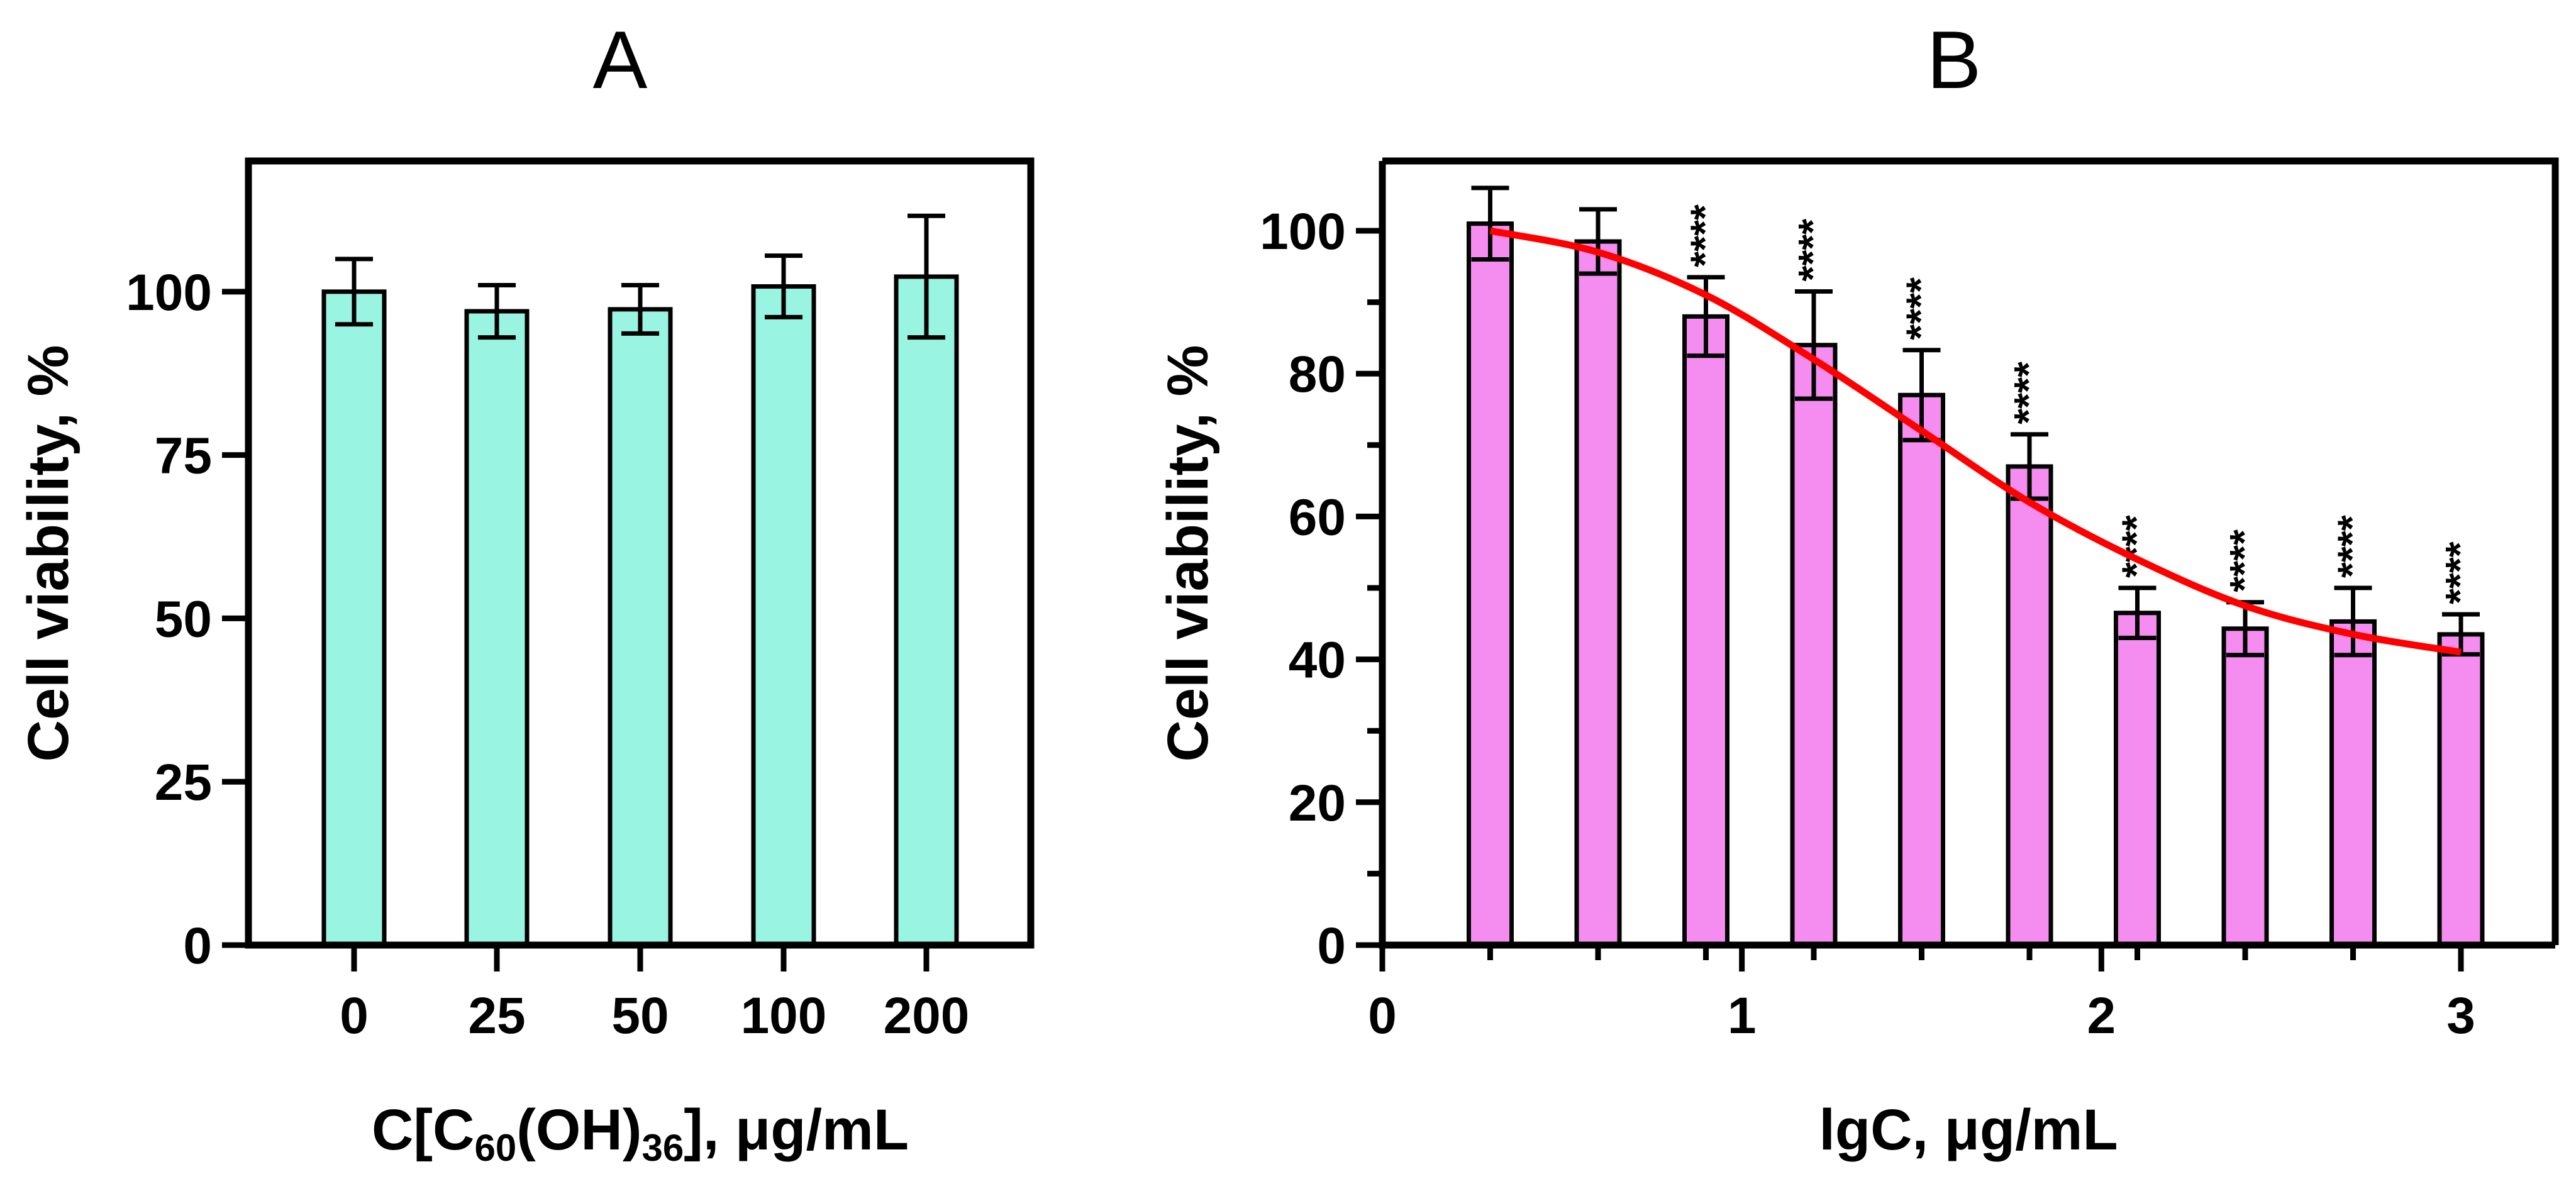 Image resolution: width=2576 pixels, height=1179 pixels. I want to click on bar-b-2.1, so click(2137, 779).